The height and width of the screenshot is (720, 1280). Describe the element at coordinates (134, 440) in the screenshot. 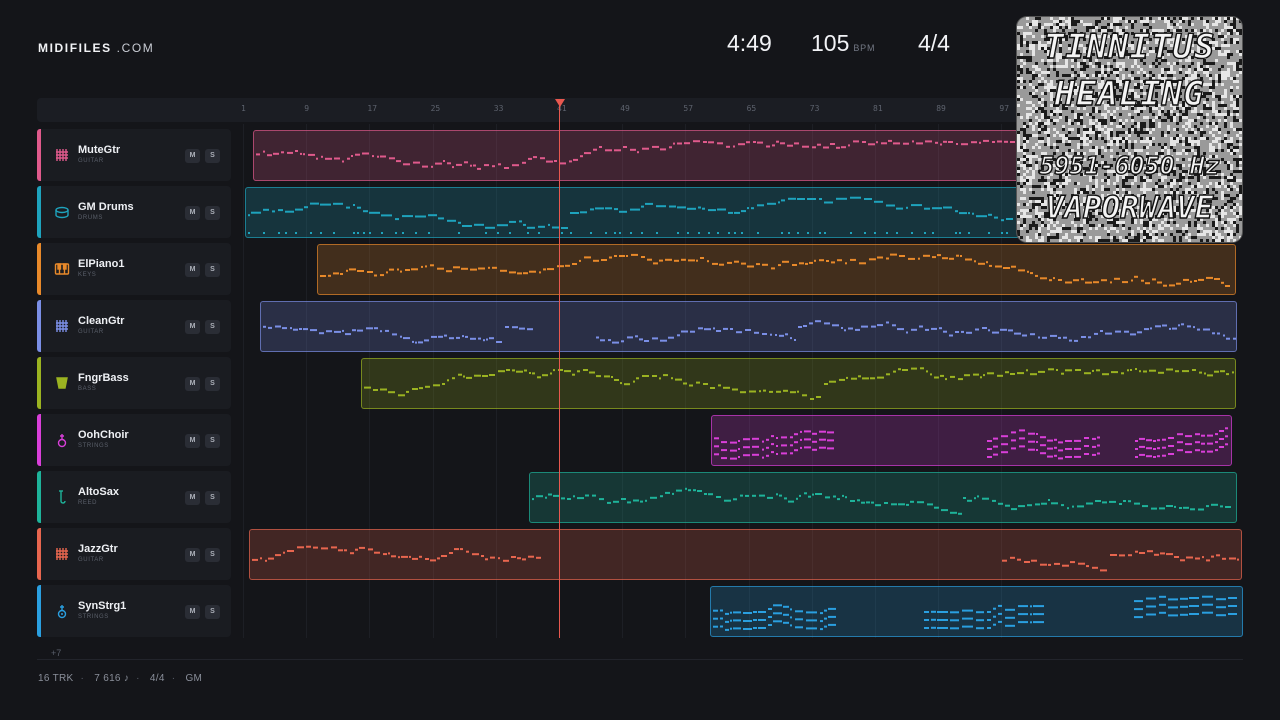

I see `track-header-oohchoir: OohChoir STRINGS M S` at that location.